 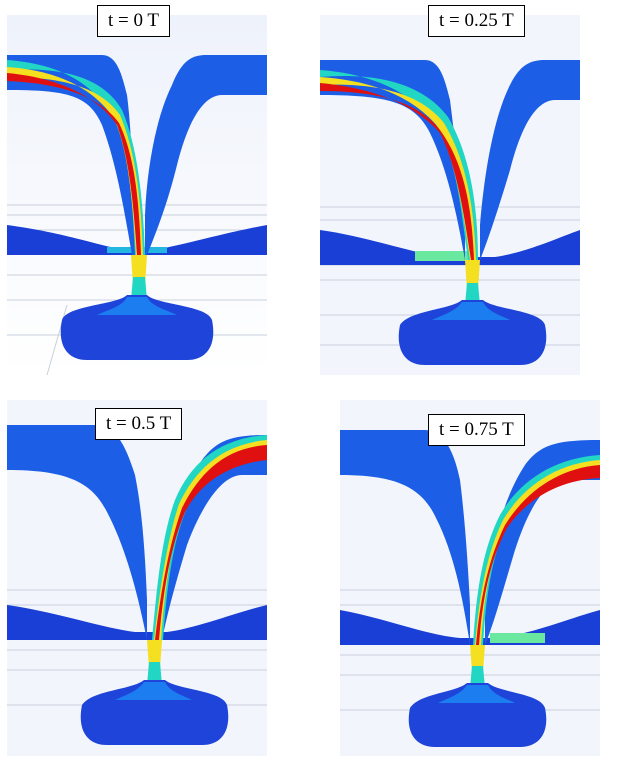 I want to click on time-label: t = 0.75 T, so click(x=476, y=430).